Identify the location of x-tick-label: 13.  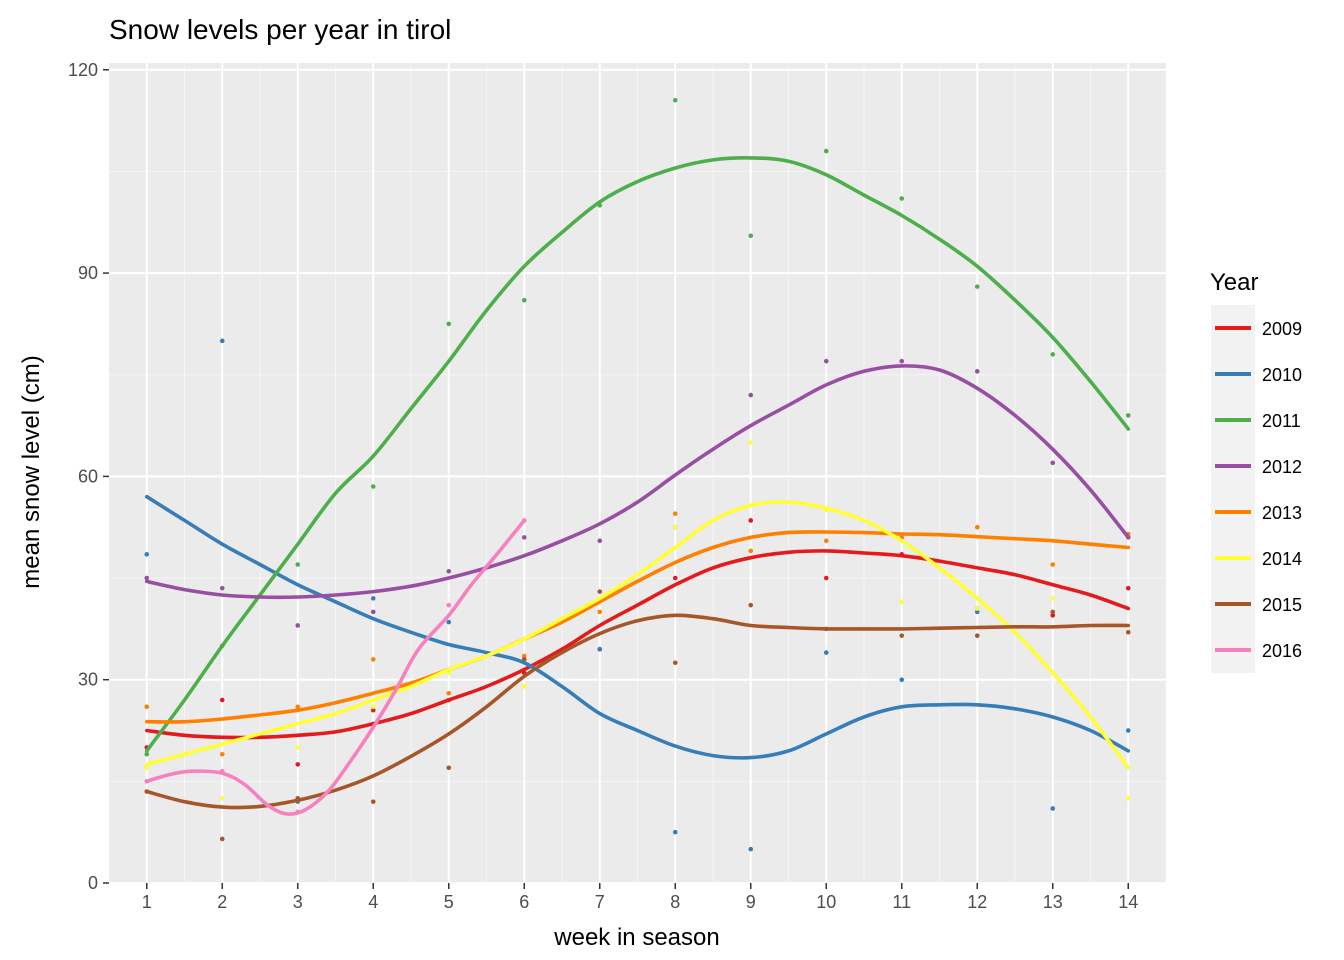
(1053, 902).